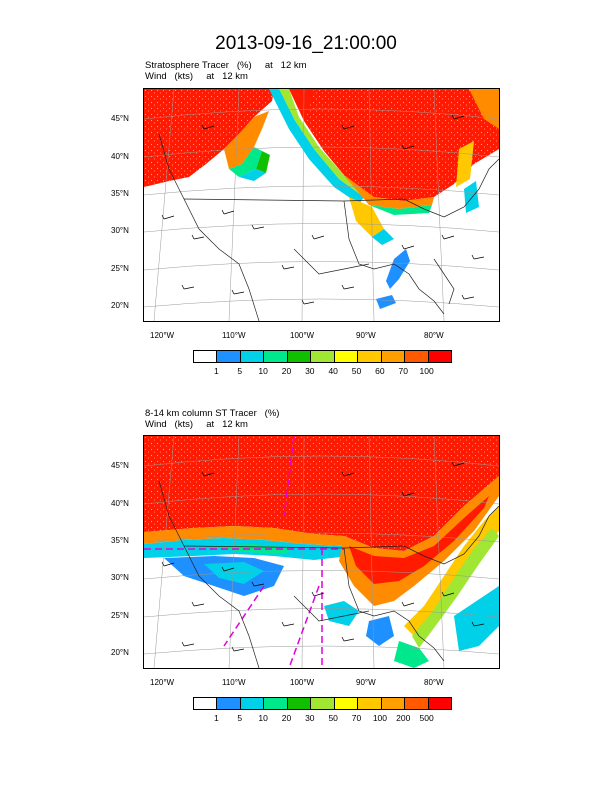  I want to click on panel2-lat-label: 40°N, so click(120, 503).